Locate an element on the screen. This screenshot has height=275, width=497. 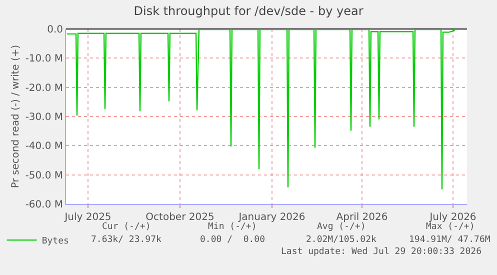
x-tick-label: January 2026 is located at coordinates (272, 217).